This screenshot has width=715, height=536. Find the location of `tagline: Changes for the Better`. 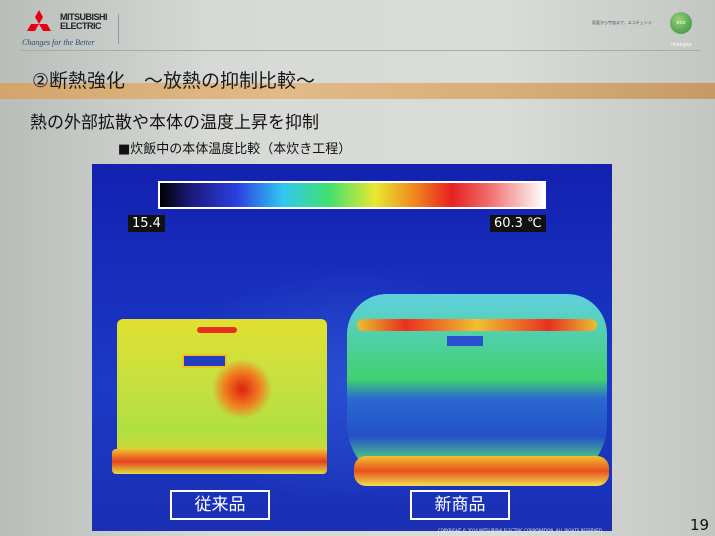

tagline: Changes for the Better is located at coordinates (58, 42).